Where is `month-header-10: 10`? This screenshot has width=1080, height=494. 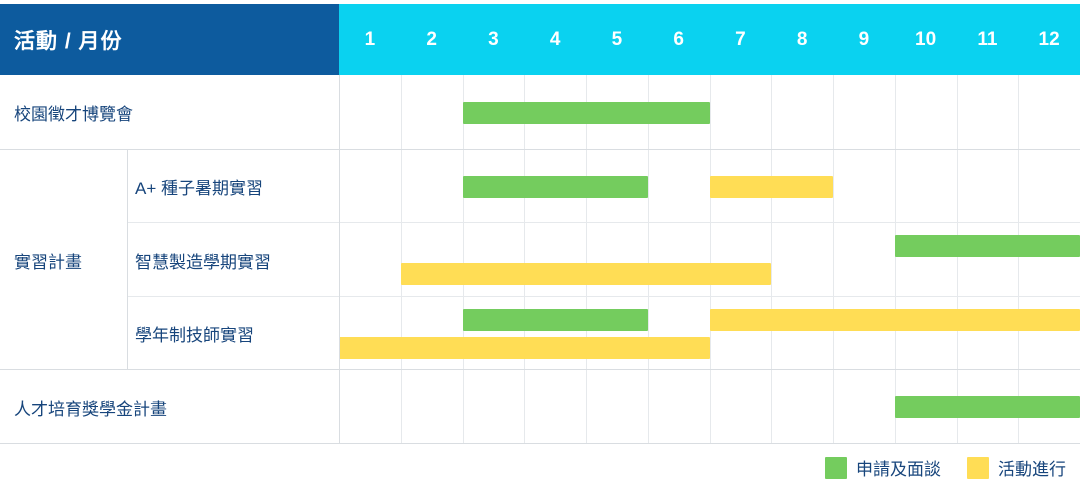 month-header-10: 10 is located at coordinates (926, 39).